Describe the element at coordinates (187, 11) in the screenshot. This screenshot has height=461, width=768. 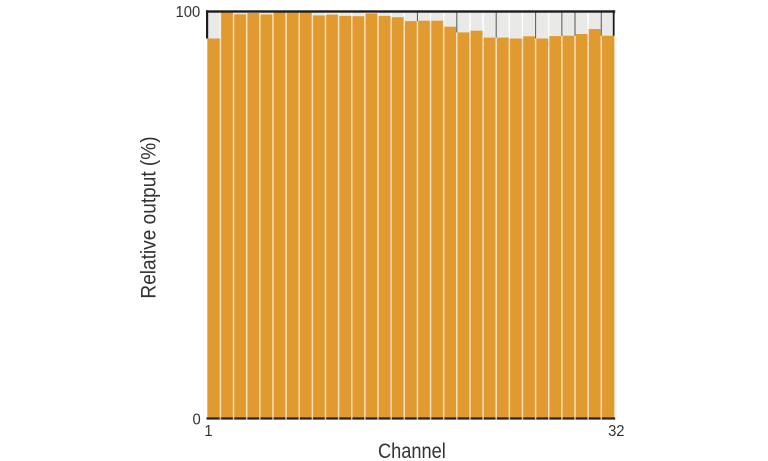
I see `svg-text: 100` at that location.